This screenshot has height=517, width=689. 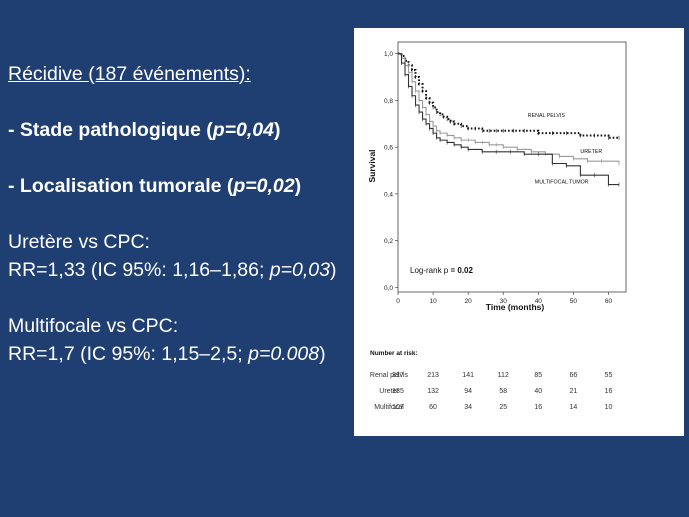 I want to click on risk-row-label: Multifocal, so click(x=389, y=407).